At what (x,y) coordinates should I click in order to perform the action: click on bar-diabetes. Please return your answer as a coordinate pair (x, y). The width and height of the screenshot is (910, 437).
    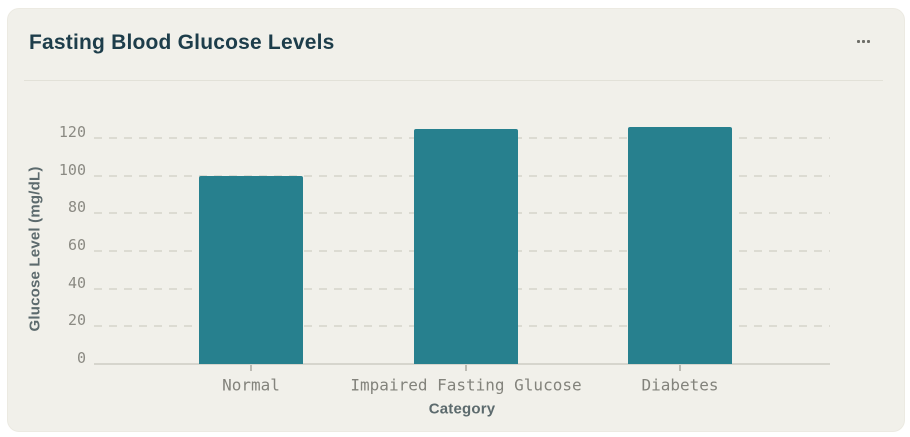
    Looking at the image, I should click on (680, 245).